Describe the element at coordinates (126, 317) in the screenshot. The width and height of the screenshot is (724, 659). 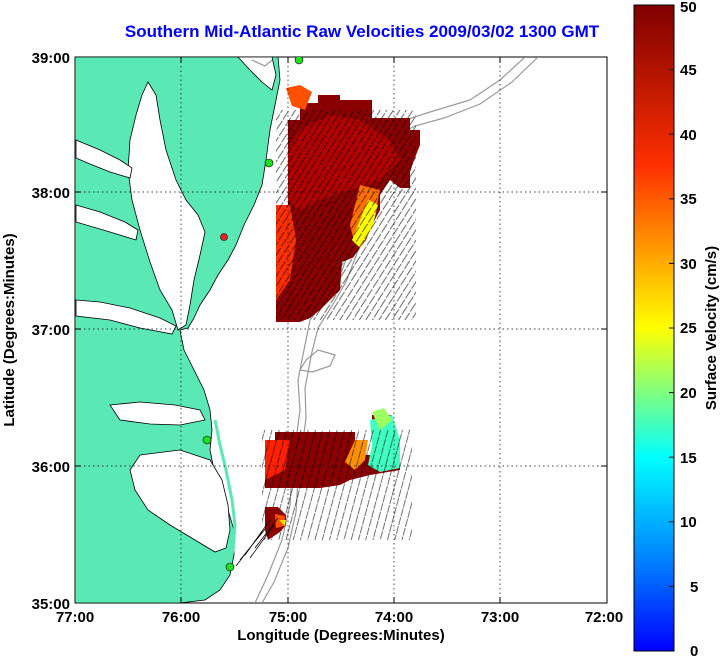
I see `james-river` at that location.